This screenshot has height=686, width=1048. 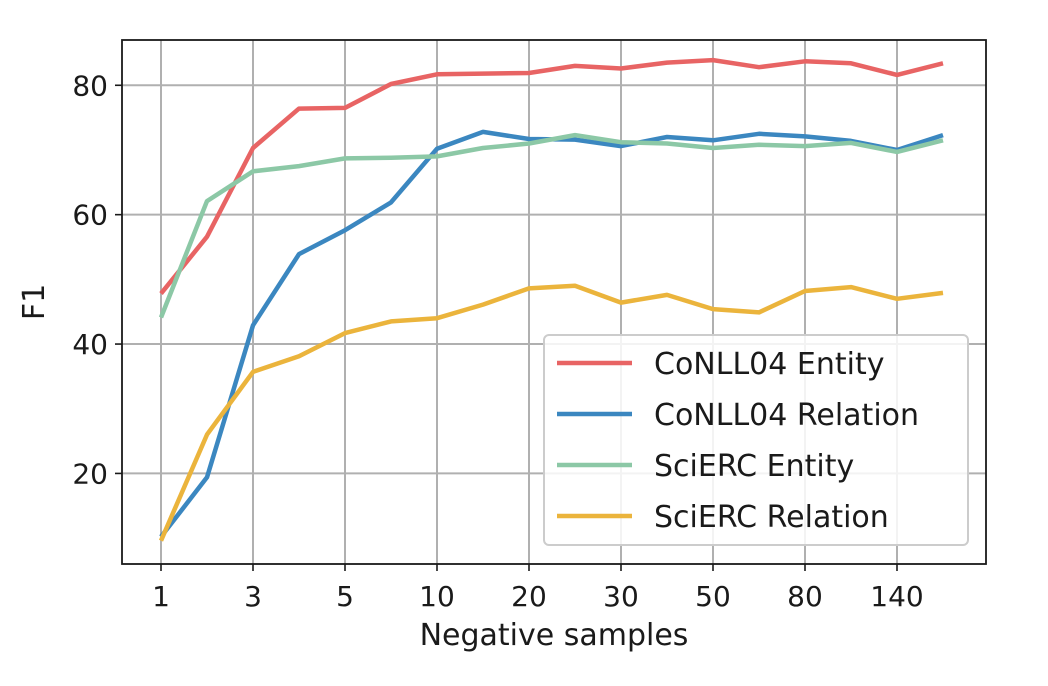 I want to click on x-tick-label: 20, so click(x=529, y=596).